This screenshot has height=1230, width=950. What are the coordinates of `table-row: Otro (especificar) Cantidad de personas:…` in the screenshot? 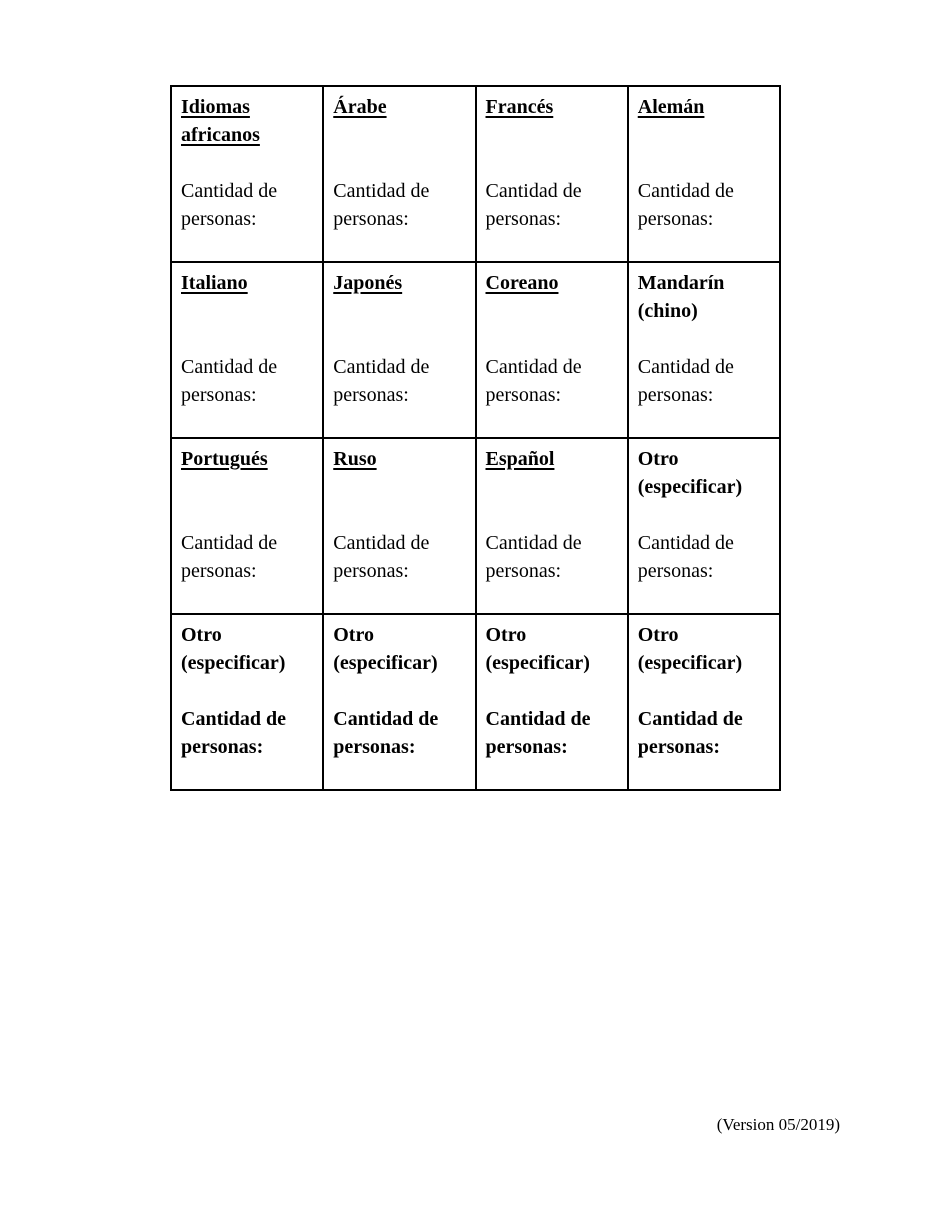 It's located at (475, 702).